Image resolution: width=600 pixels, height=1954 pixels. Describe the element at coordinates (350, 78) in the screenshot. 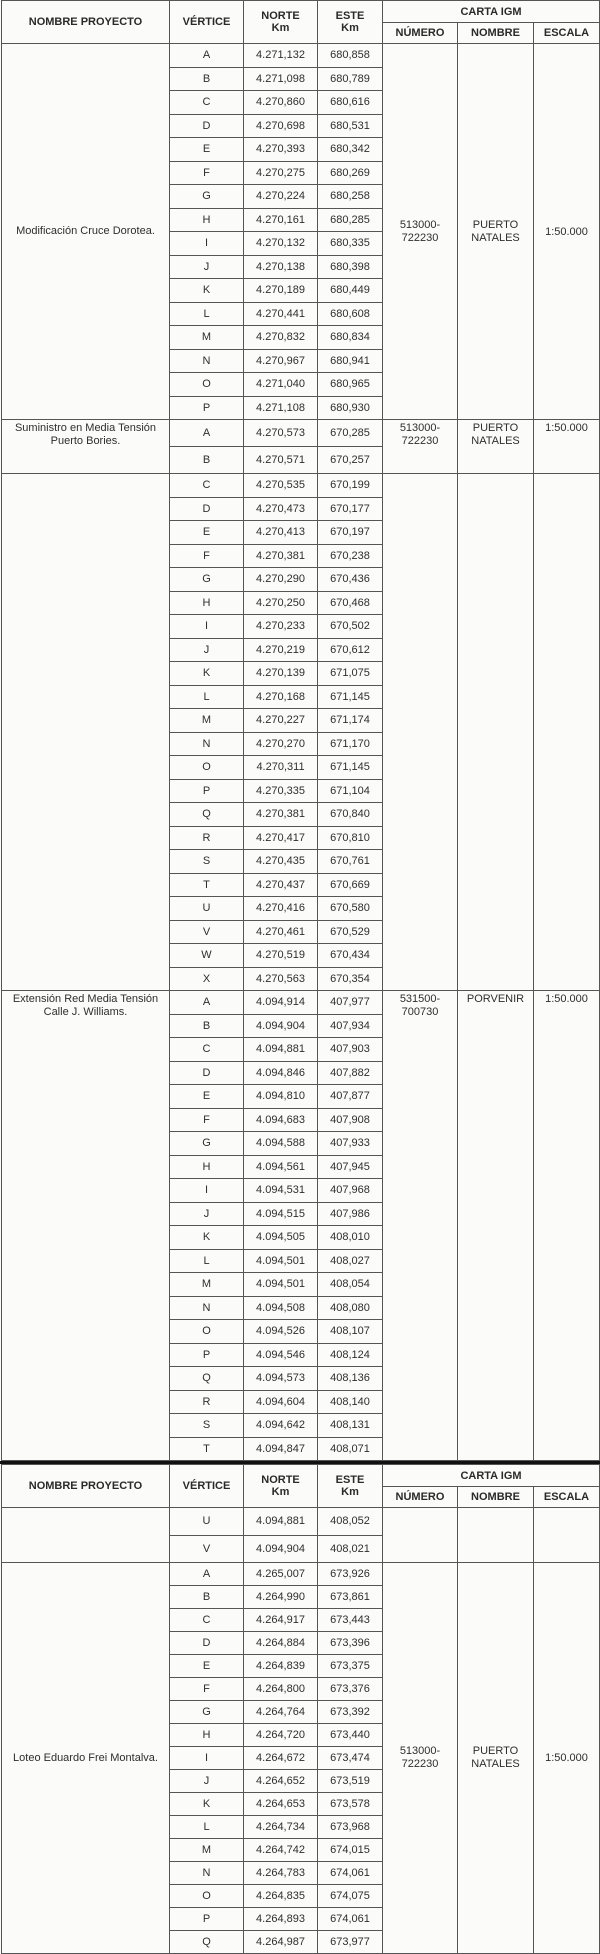

I see `este-cell: 680,789` at that location.